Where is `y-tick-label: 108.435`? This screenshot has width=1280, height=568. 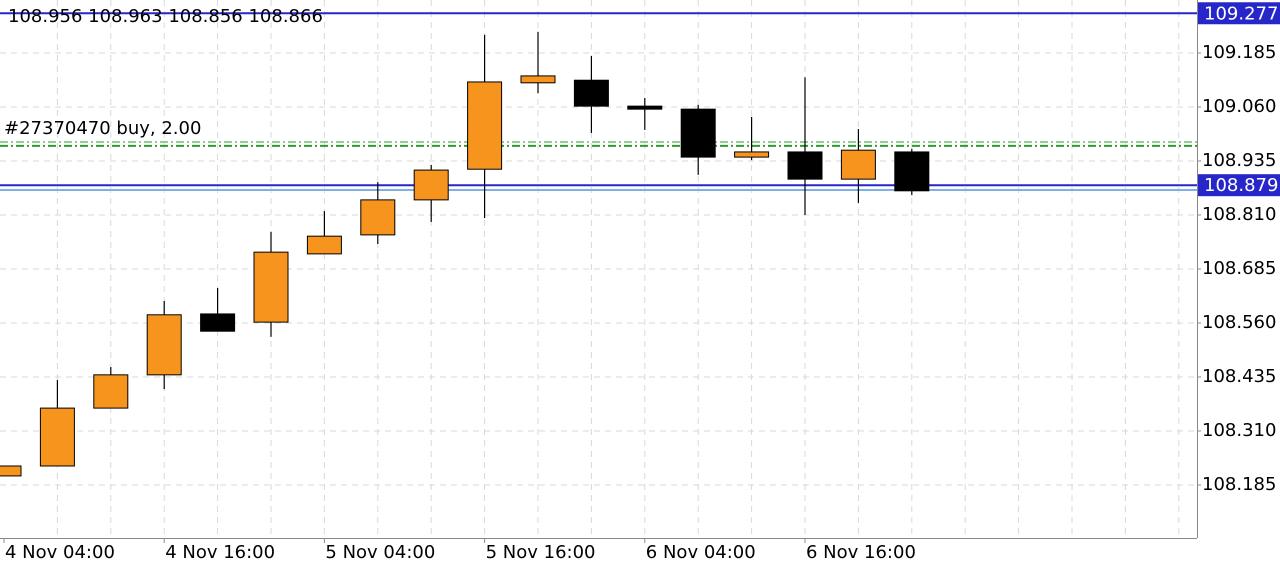 y-tick-label: 108.435 is located at coordinates (1239, 376).